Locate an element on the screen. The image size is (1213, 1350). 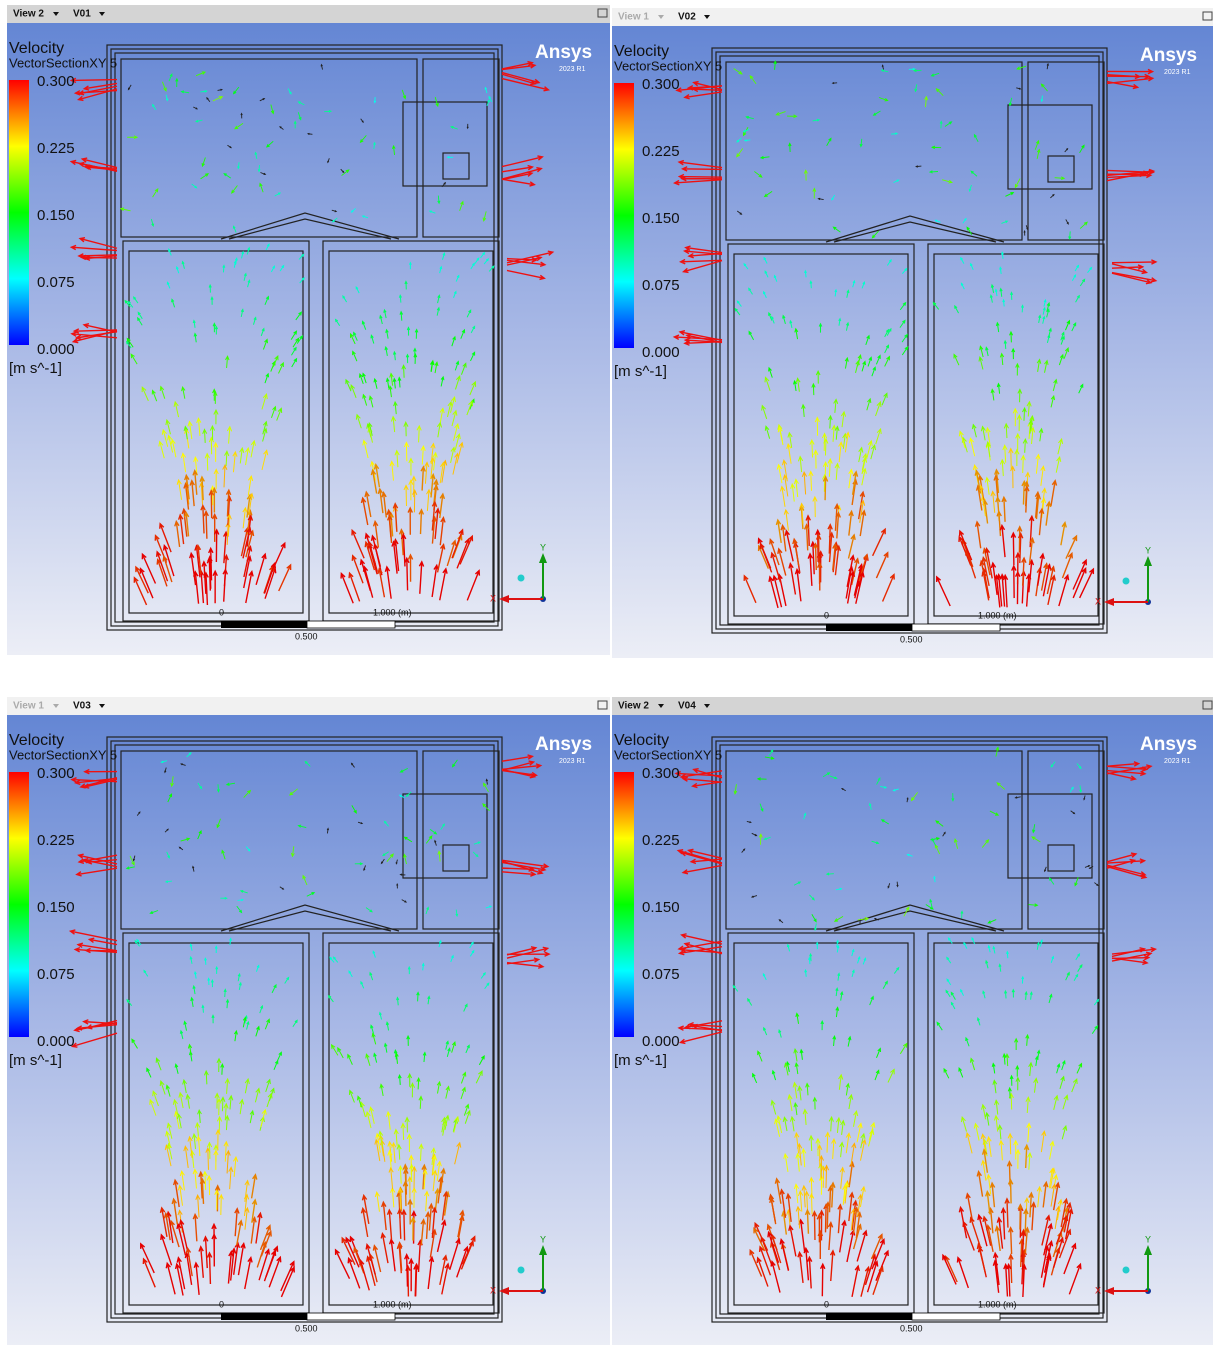
viewport-selector: V04 is located at coordinates (687, 706).